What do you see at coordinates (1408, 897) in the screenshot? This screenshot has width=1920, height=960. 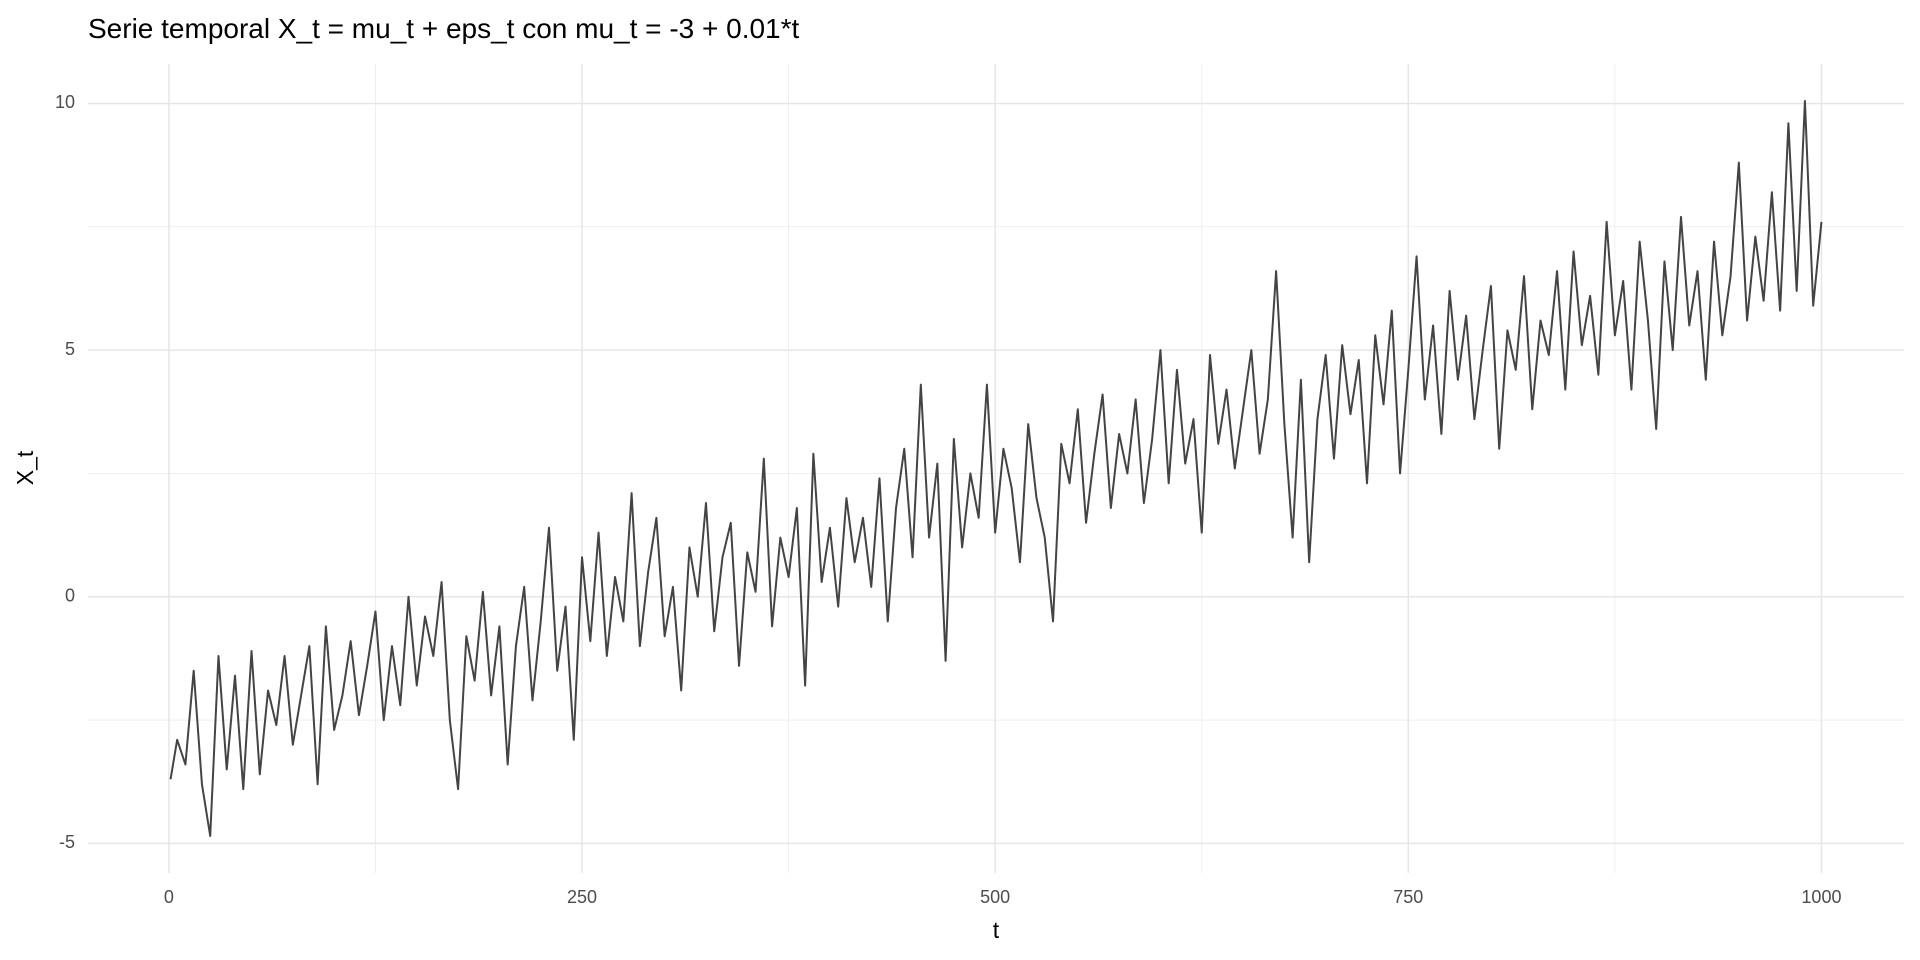 I see `x-tick-label: 750` at bounding box center [1408, 897].